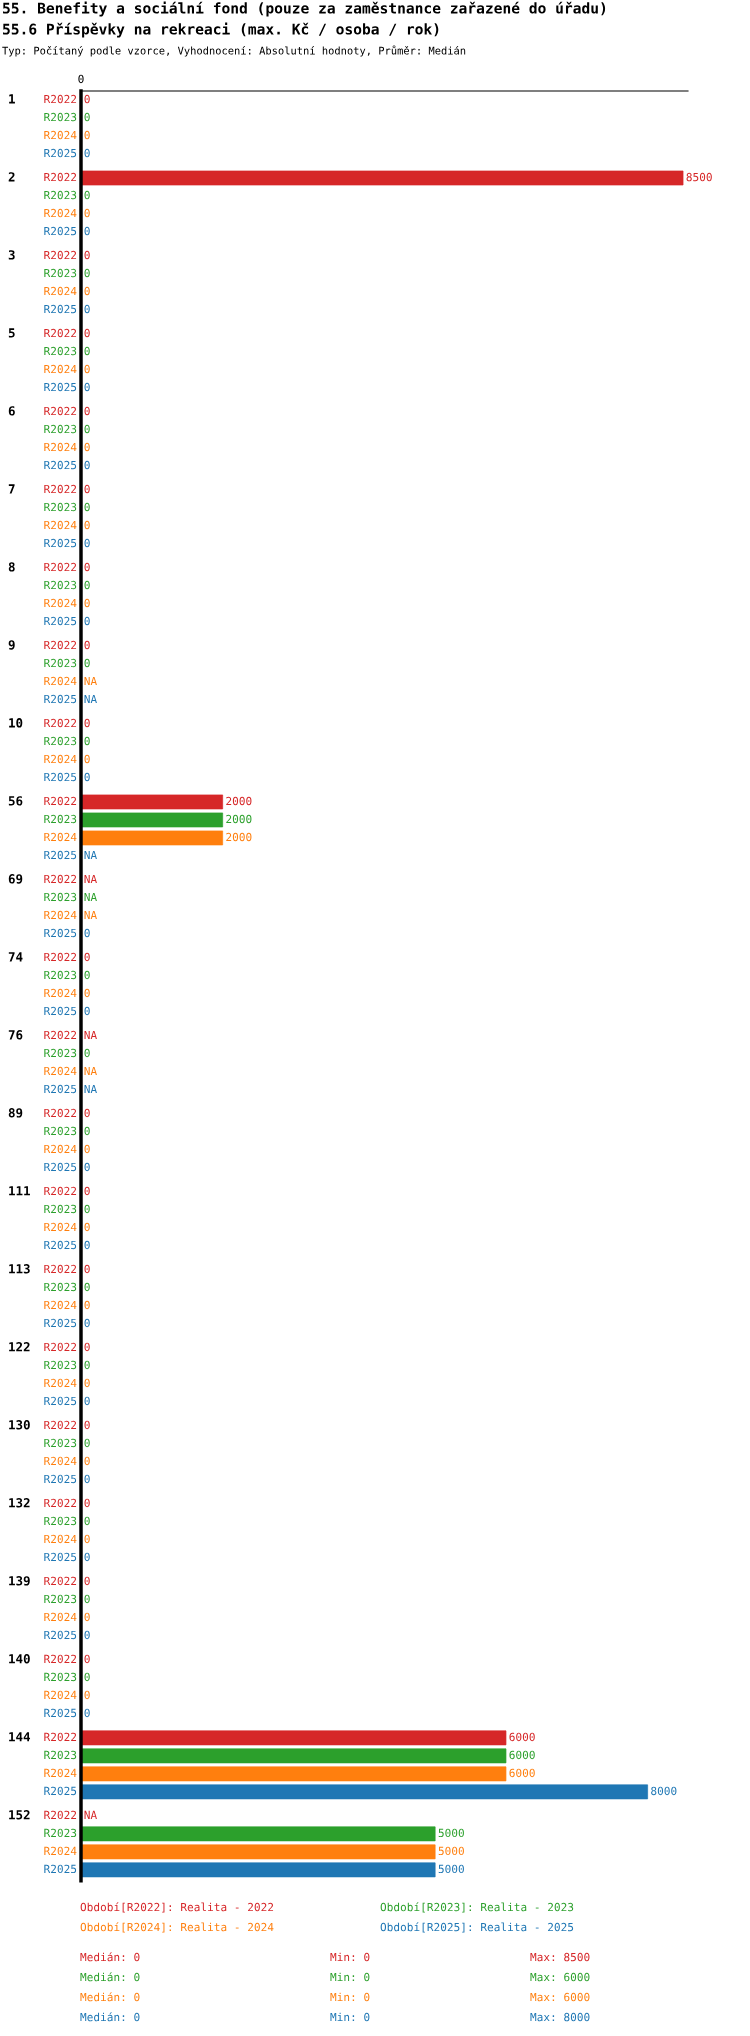  What do you see at coordinates (177, 1907) in the screenshot?
I see `text: Období[R2022]: Realita - 2022` at bounding box center [177, 1907].